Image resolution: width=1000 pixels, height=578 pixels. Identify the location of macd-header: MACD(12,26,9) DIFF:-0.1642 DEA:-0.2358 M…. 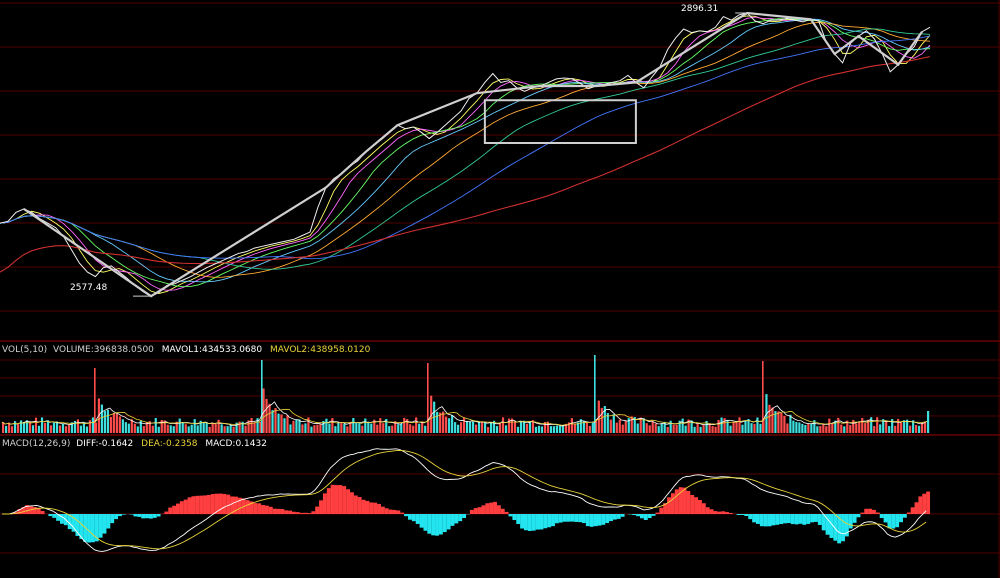
(134, 444).